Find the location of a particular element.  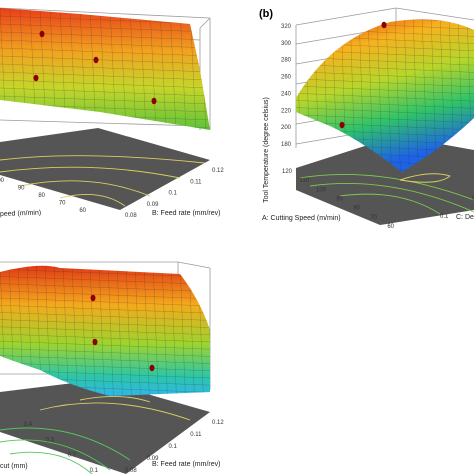

panel-b-points is located at coordinates (363, 75).